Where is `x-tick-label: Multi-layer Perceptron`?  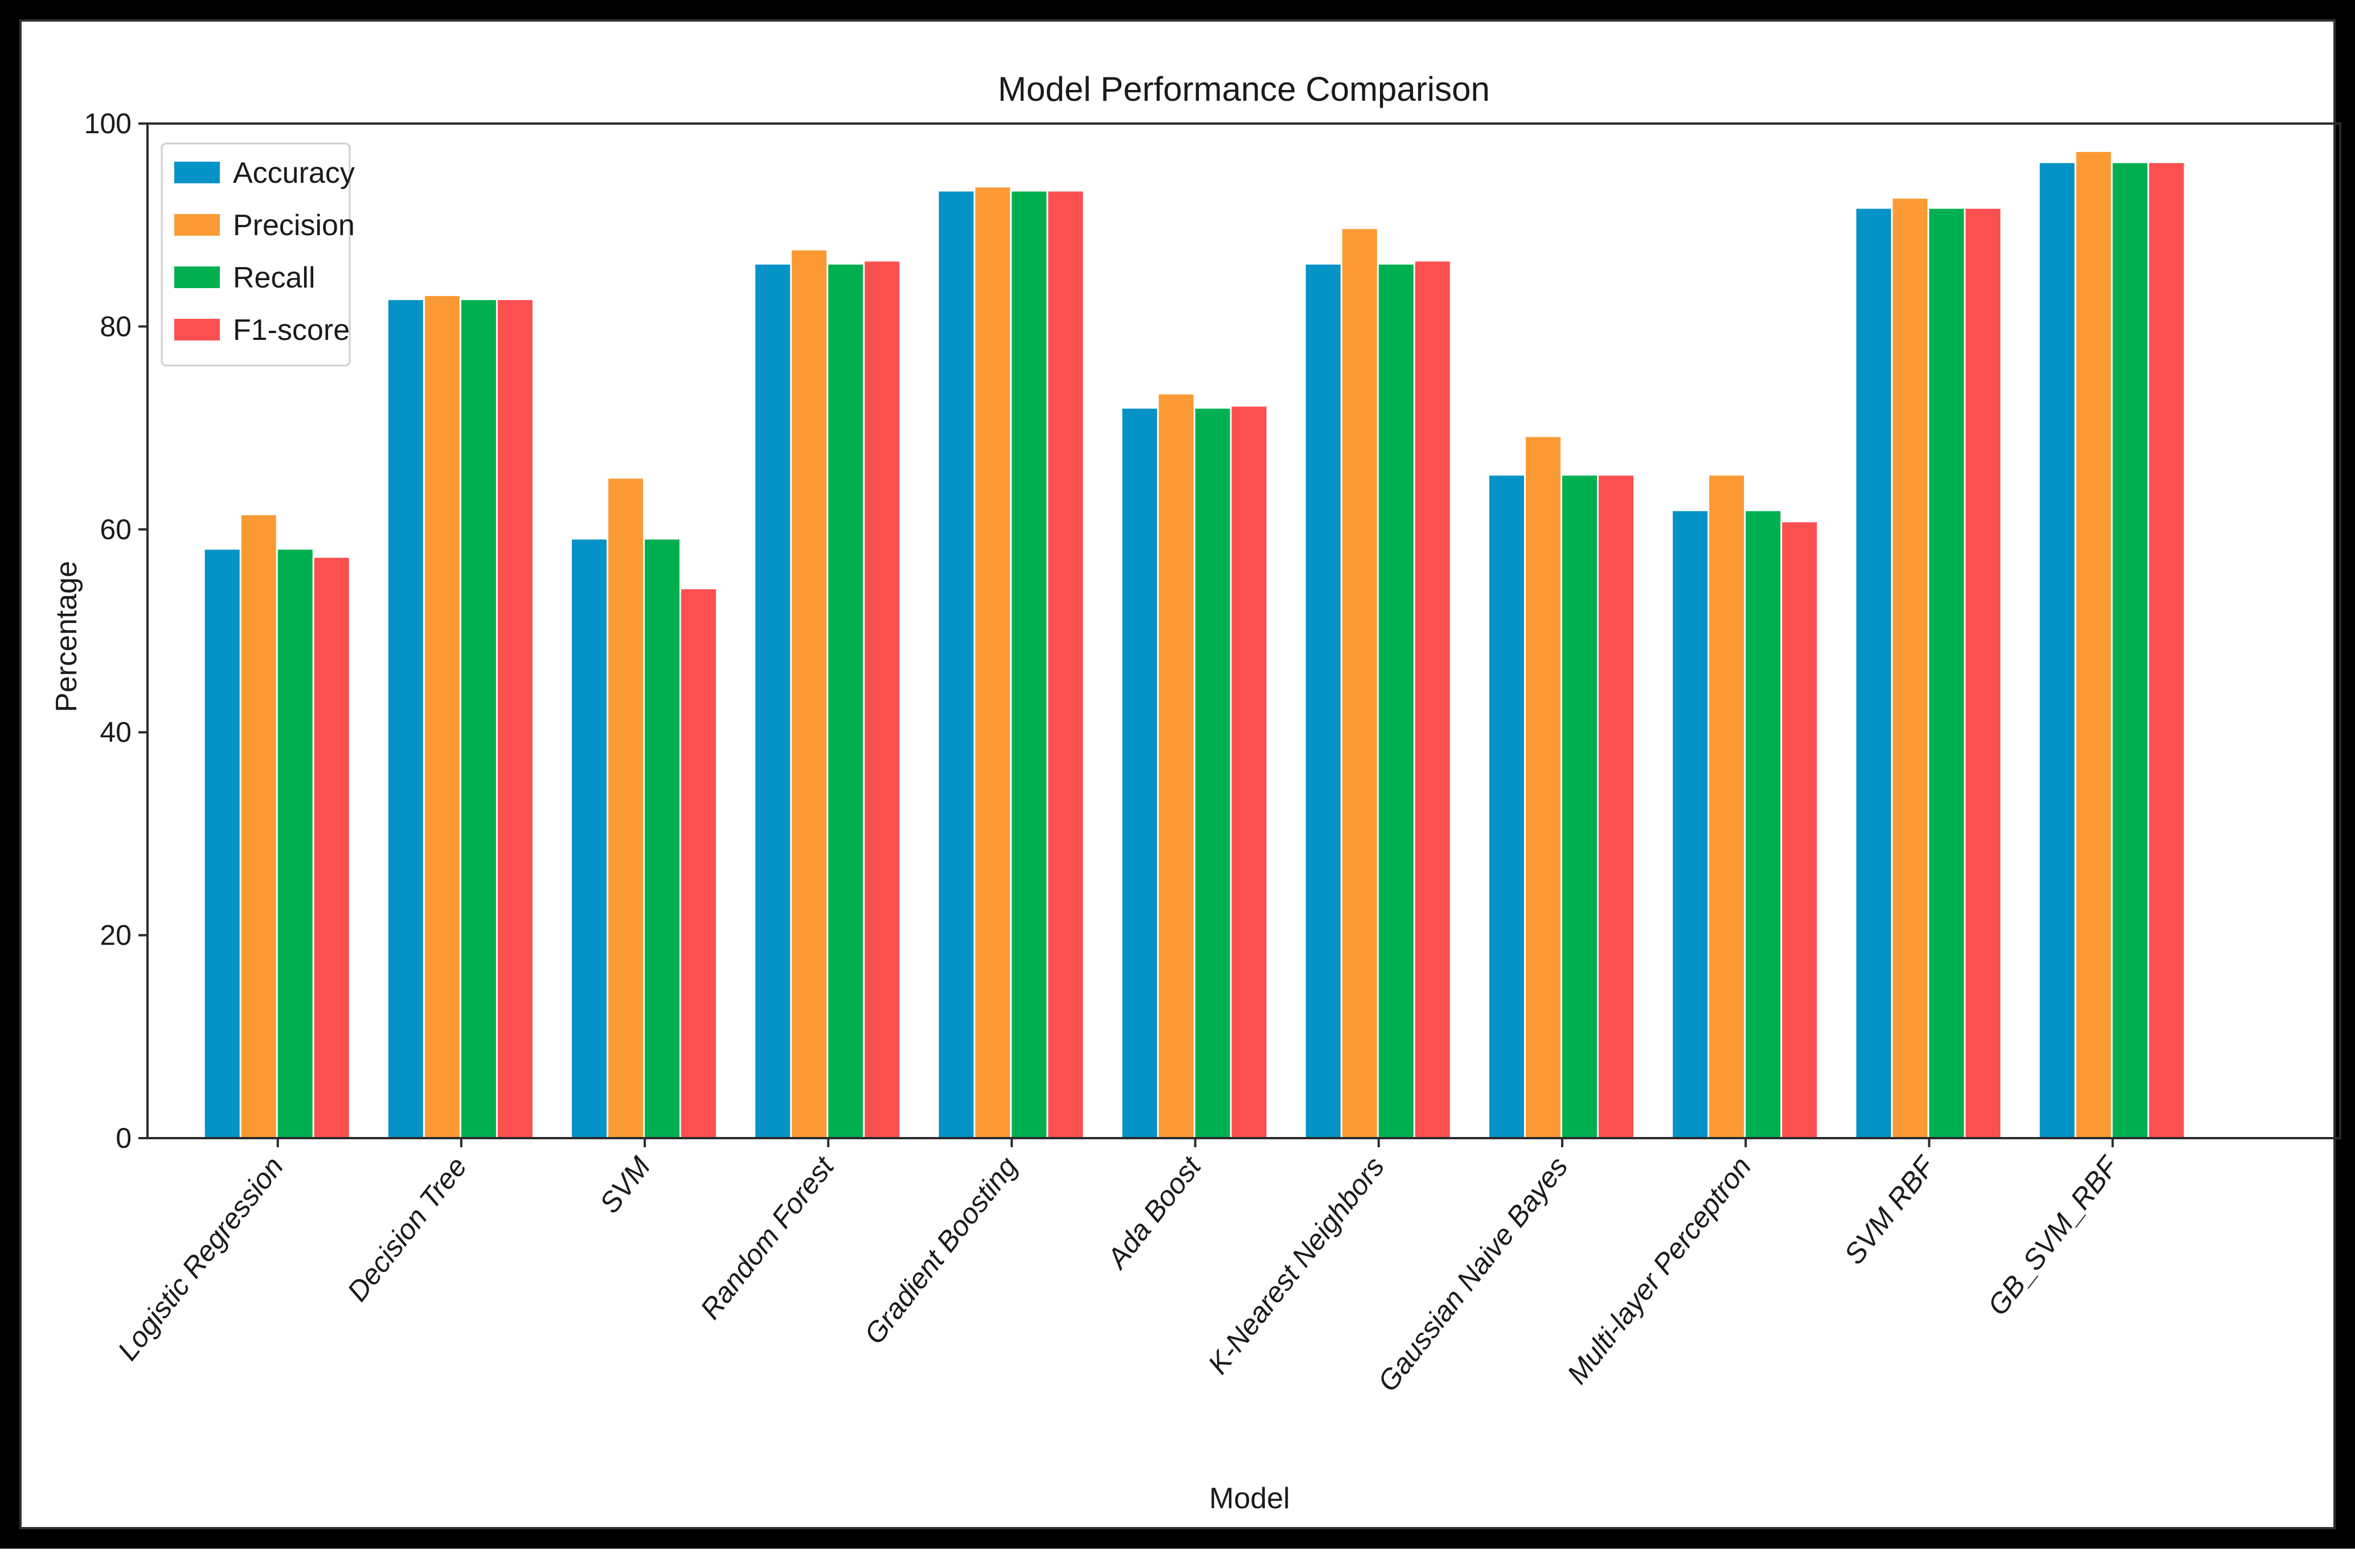 x-tick-label: Multi-layer Perceptron is located at coordinates (1659, 1271).